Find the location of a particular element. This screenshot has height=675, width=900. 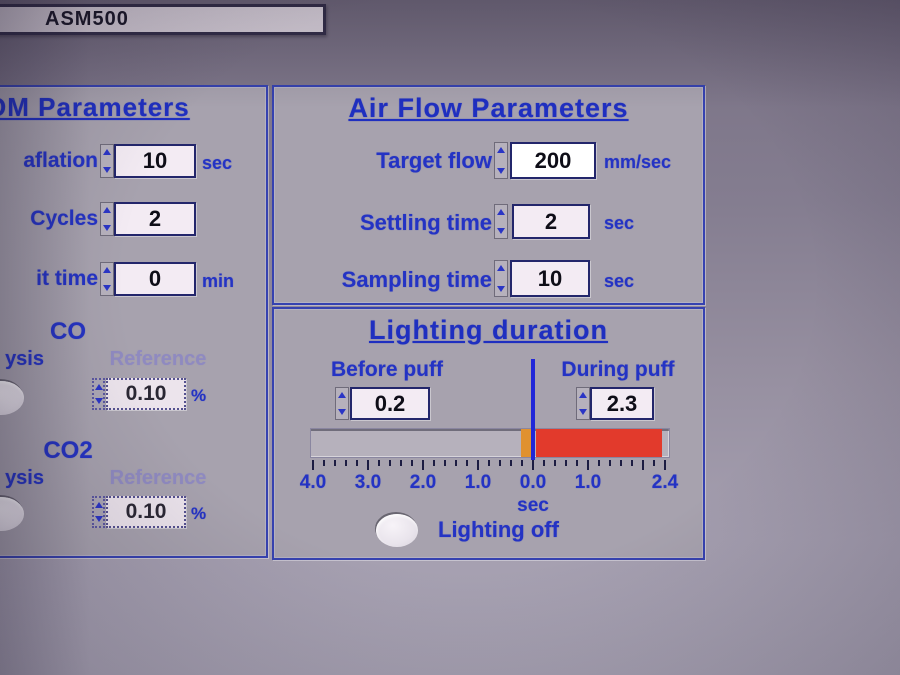

target-flow-value-field: 200 is located at coordinates (553, 160).